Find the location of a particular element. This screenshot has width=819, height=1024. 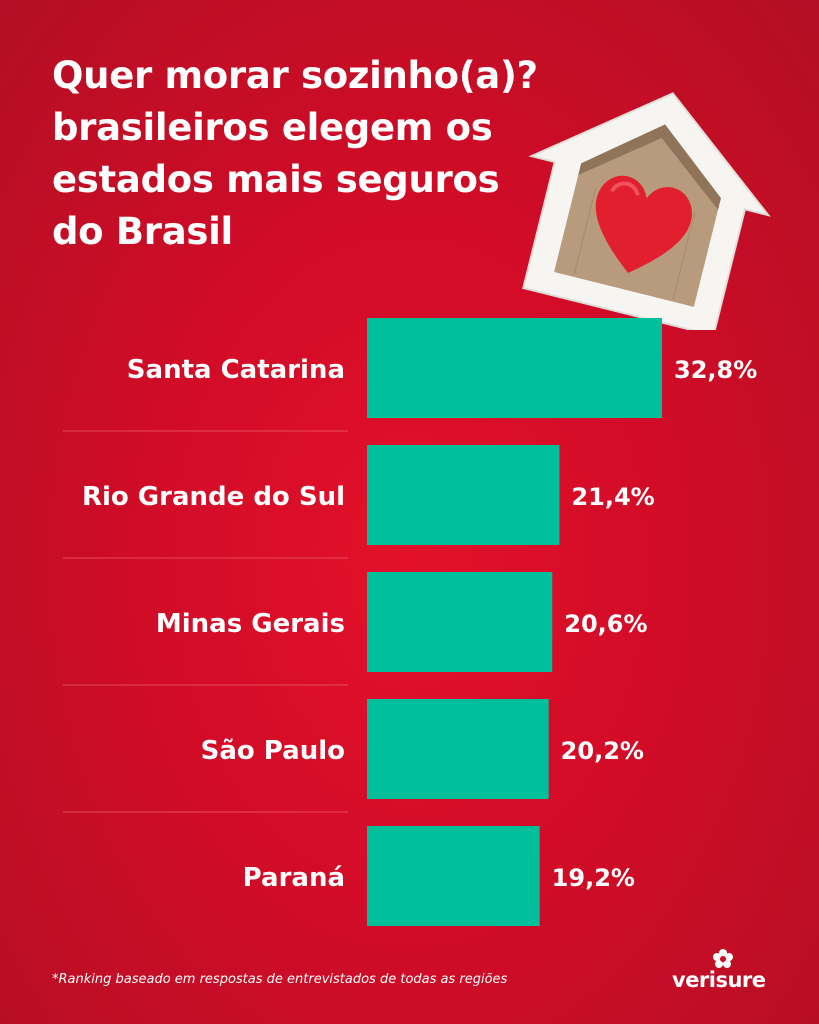

house-heart-illustration is located at coordinates (646, 211).